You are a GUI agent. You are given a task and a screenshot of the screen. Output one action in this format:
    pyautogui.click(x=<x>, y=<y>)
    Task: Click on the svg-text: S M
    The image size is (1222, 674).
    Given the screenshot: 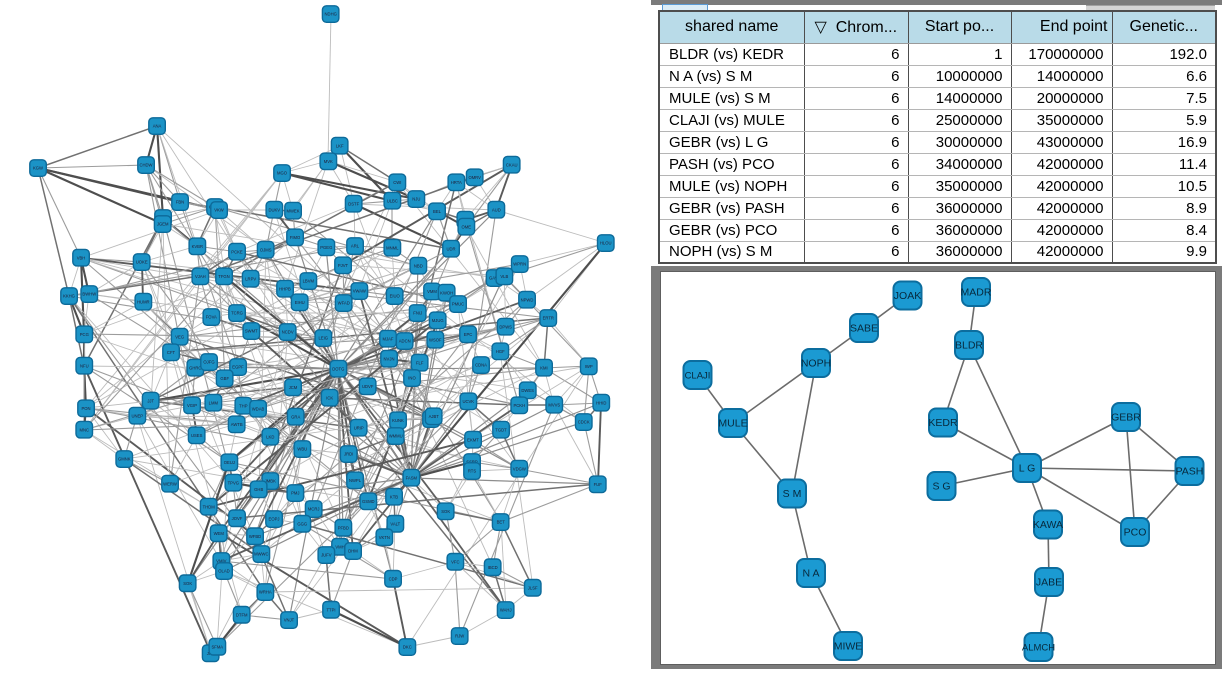 What is the action you would take?
    pyautogui.click(x=792, y=494)
    